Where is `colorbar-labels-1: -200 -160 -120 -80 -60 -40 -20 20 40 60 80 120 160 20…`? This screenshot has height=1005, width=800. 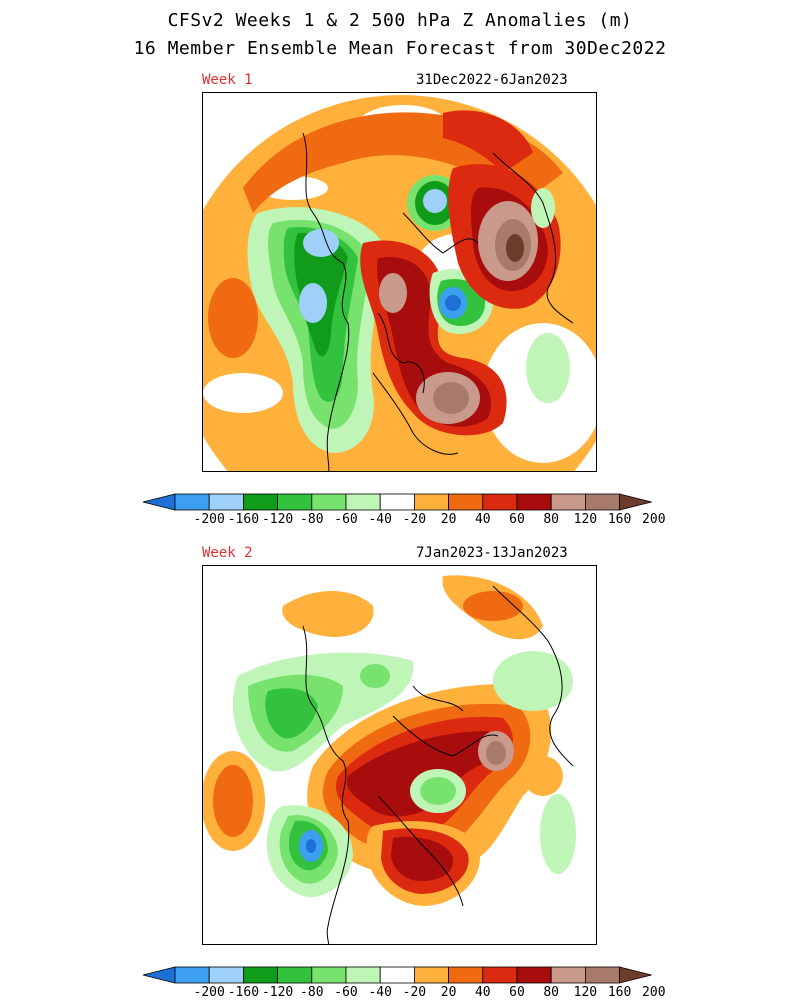
colorbar-labels-1: -200 -160 -120 -80 -60 -40 -20 20 40 60 80 120 160 20… is located at coordinates (403, 520).